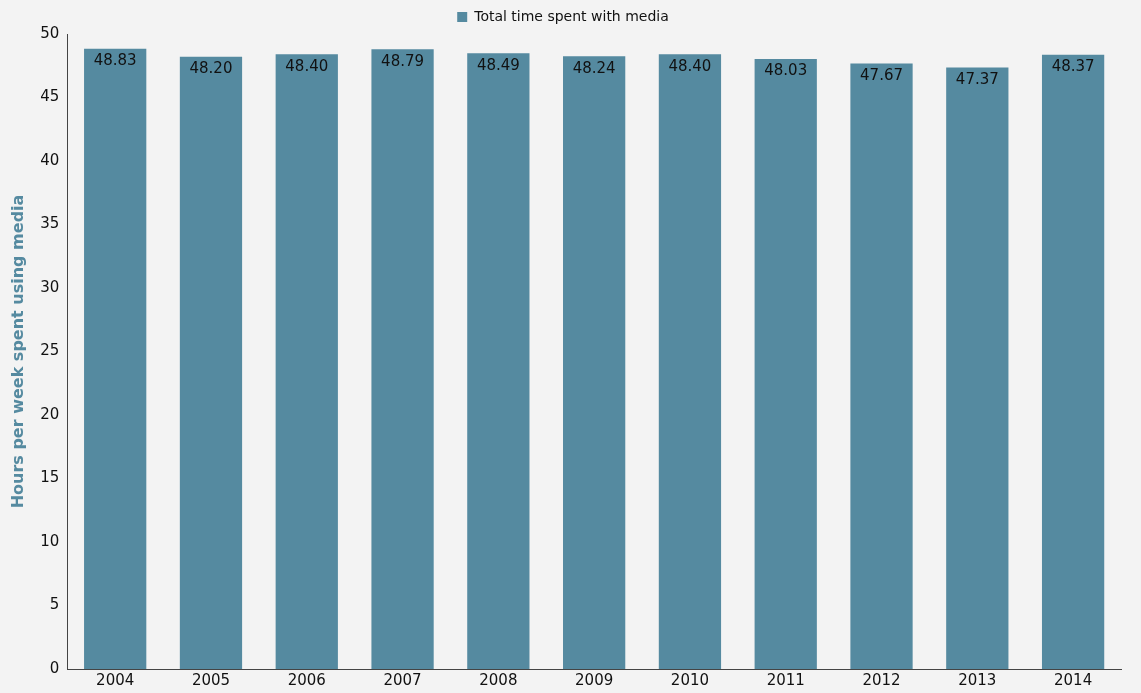  What do you see at coordinates (211, 679) in the screenshot?
I see `x-tick-label: 2005` at bounding box center [211, 679].